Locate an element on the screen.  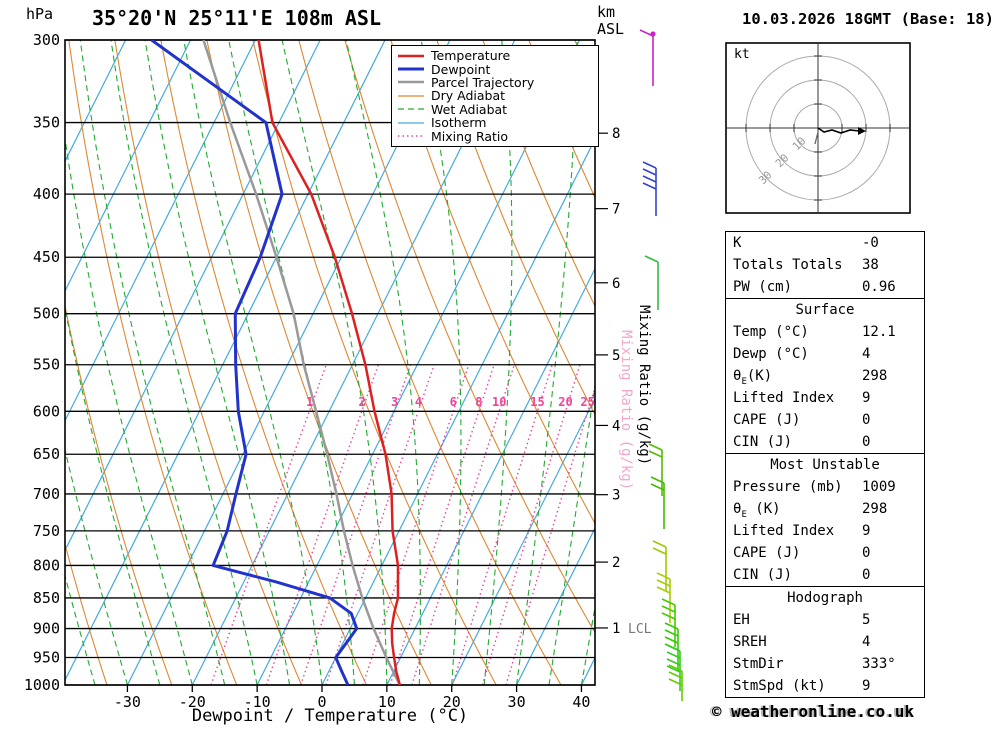
table-row-temp-c: Temp (°C) 12.1 is located at coordinates (825, 332).